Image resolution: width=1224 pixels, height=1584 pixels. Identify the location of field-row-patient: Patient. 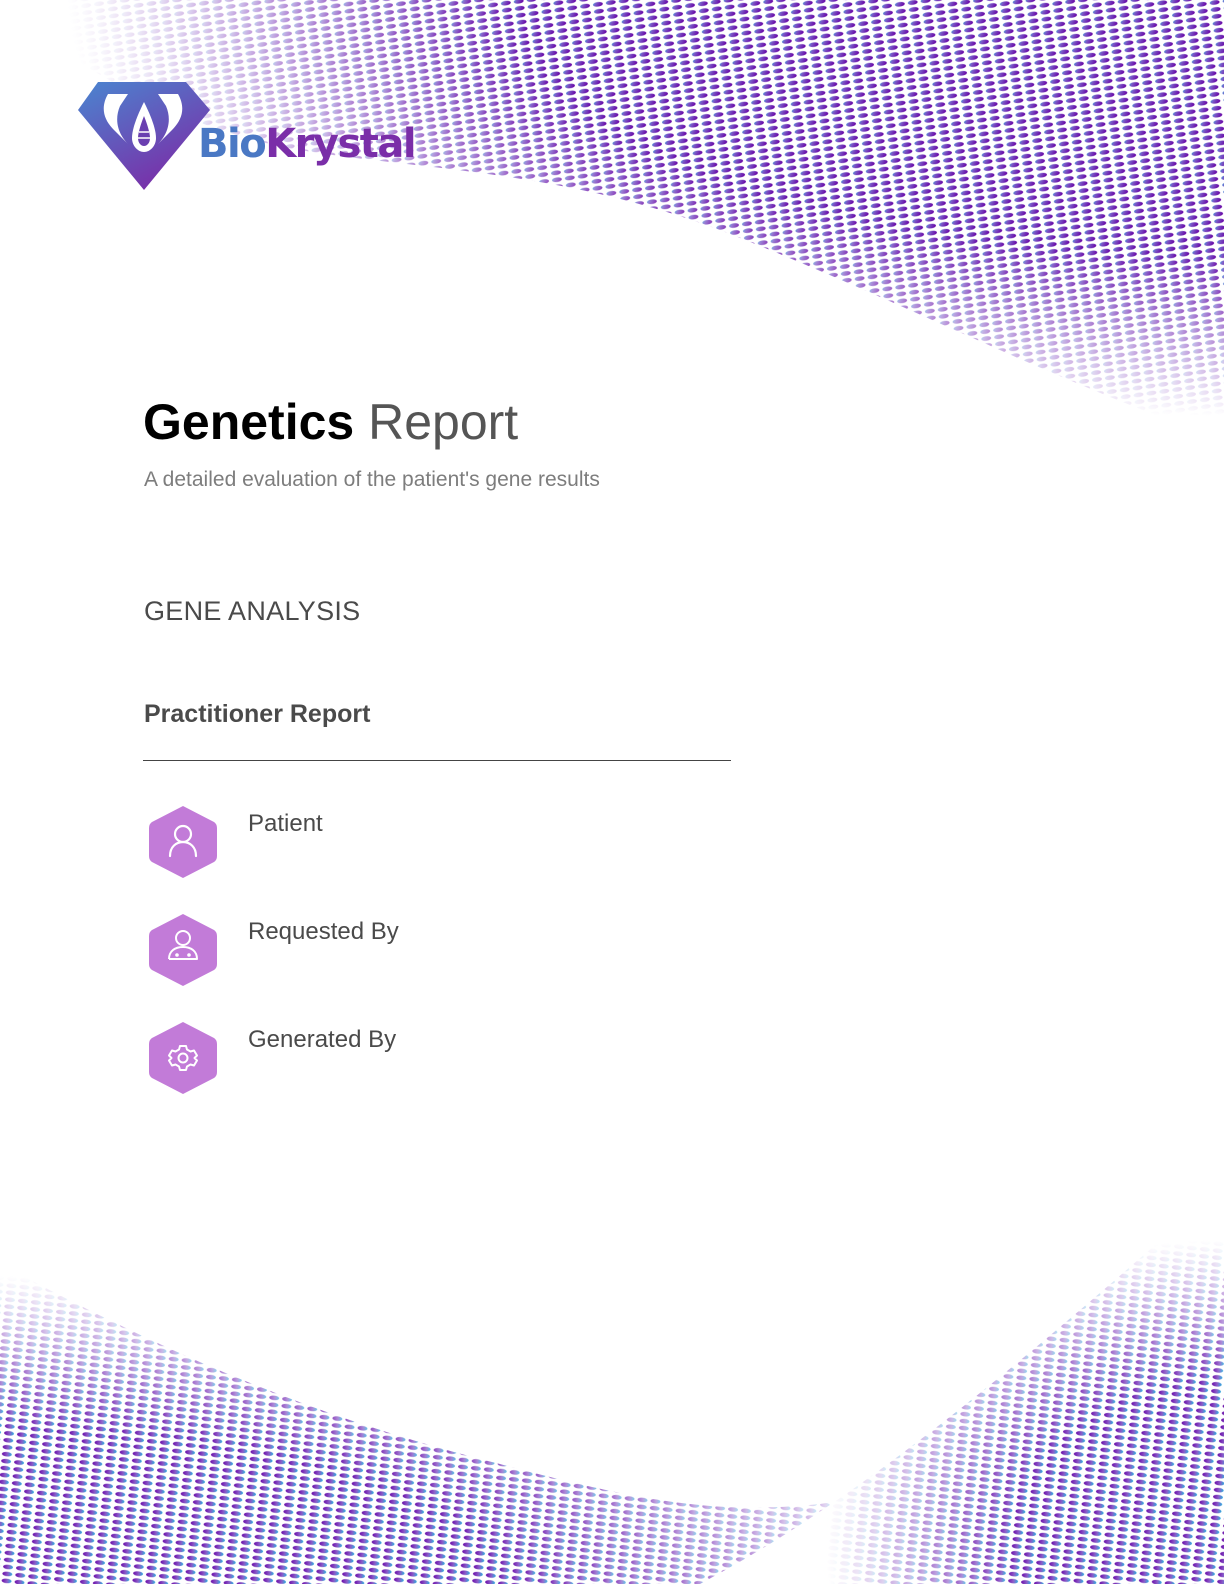
(396, 844).